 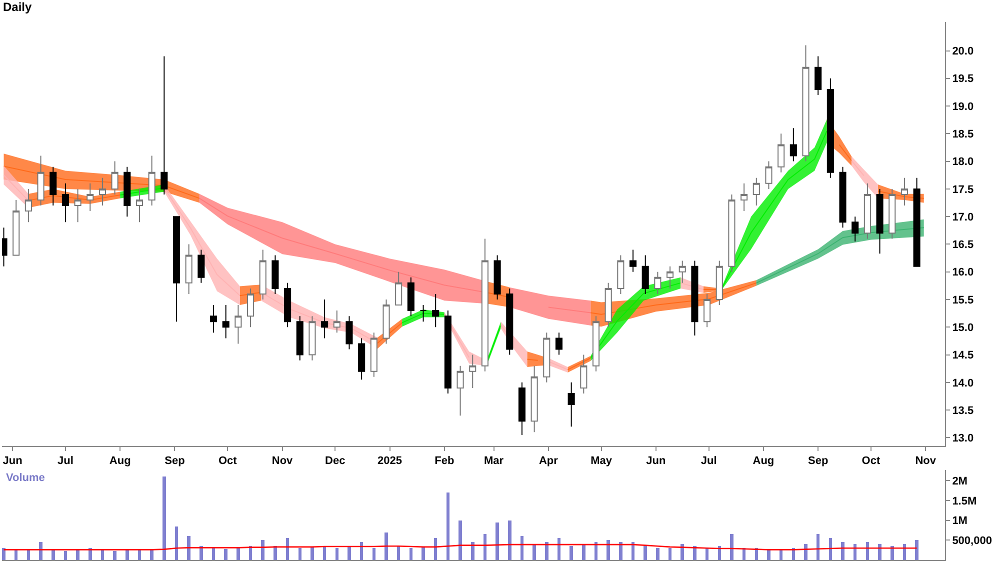 What do you see at coordinates (963, 272) in the screenshot?
I see `y-tick-label: 16.0` at bounding box center [963, 272].